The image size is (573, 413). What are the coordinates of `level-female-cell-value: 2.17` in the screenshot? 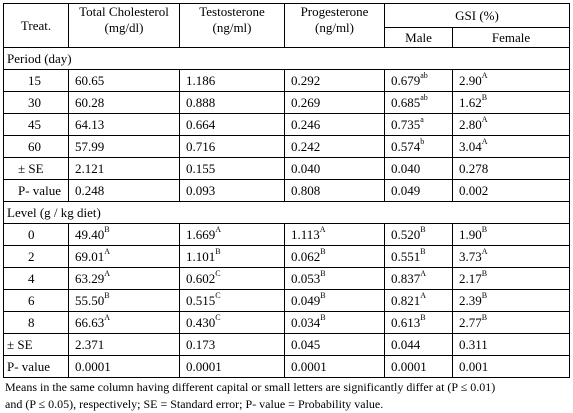 It's located at (470, 278).